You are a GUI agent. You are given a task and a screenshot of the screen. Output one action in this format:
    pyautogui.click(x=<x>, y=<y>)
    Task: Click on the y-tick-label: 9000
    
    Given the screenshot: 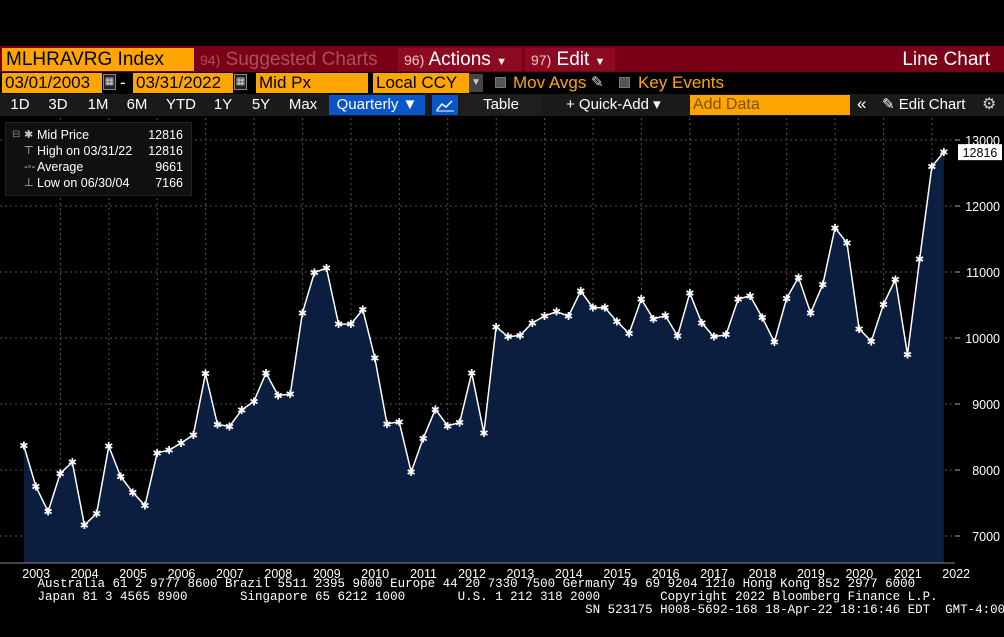 What is the action you would take?
    pyautogui.click(x=986, y=405)
    